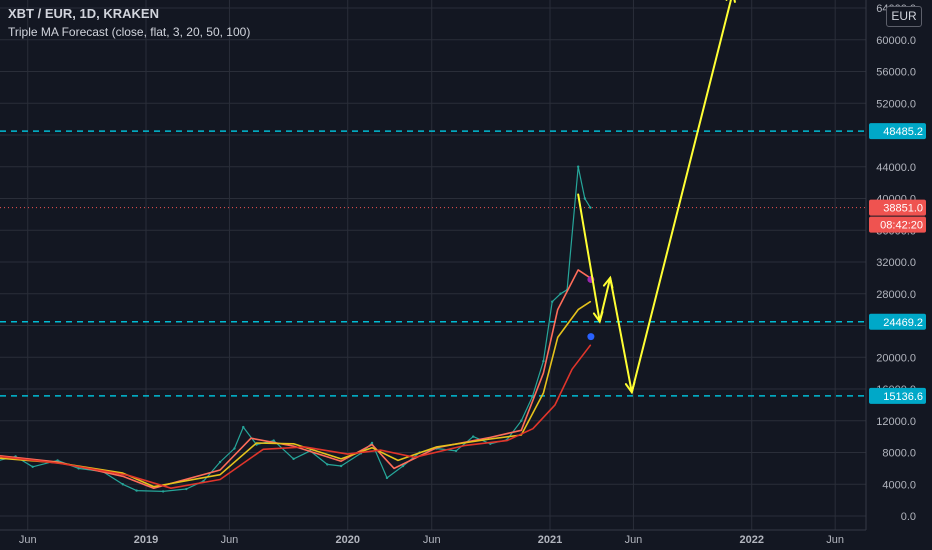 The width and height of the screenshot is (932, 550). Describe the element at coordinates (896, 41) in the screenshot. I see `y-tick-label: 60000.0` at that location.